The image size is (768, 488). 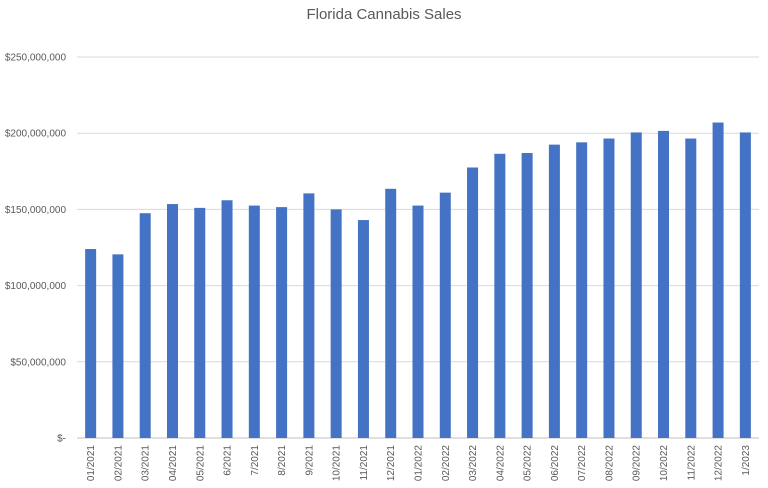 What do you see at coordinates (91, 463) in the screenshot?
I see `x-tick-label: 01/2021` at bounding box center [91, 463].